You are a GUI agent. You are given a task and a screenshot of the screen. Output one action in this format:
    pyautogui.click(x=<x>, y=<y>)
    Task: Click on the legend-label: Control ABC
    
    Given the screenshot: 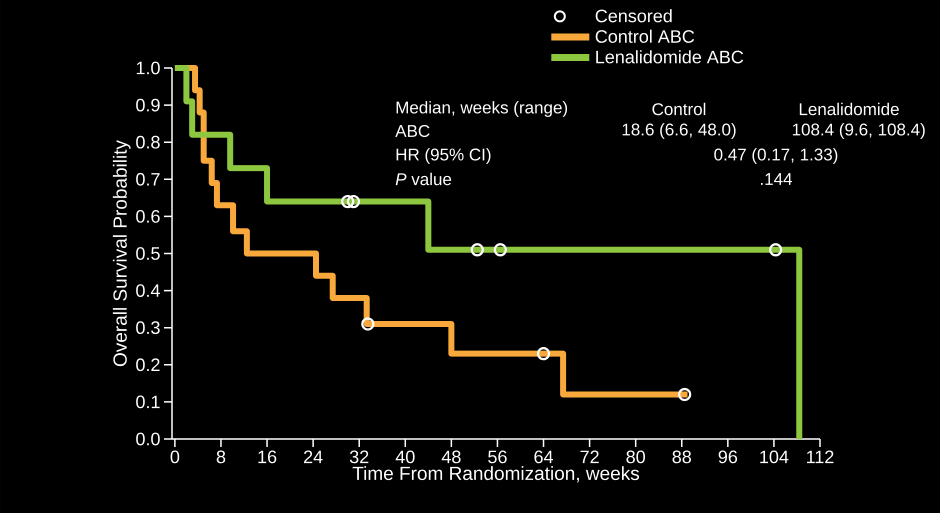 What is the action you would take?
    pyautogui.click(x=645, y=36)
    